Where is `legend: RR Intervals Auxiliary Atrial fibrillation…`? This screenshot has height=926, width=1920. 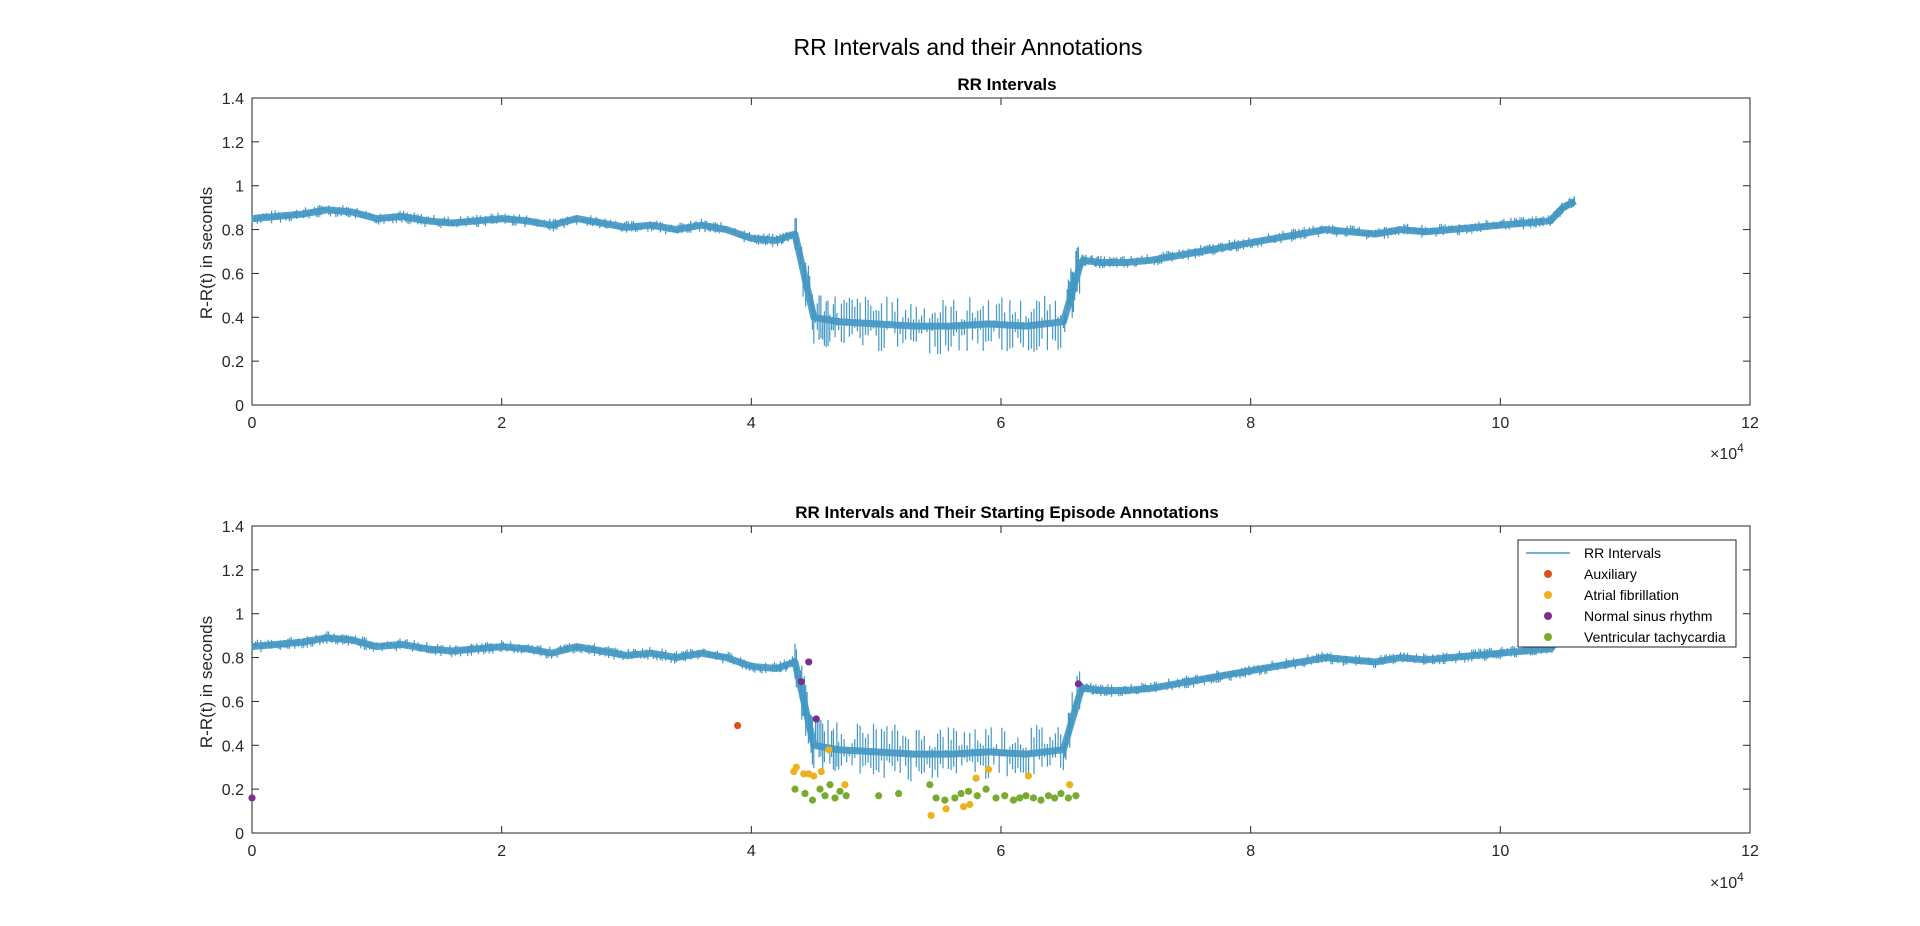 legend: RR Intervals Auxiliary Atrial fibrillation… is located at coordinates (1627, 593).